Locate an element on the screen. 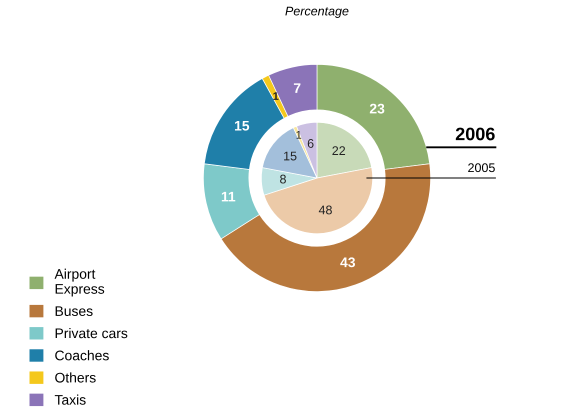 The width and height of the screenshot is (567, 420). data-label: 23 is located at coordinates (377, 109).